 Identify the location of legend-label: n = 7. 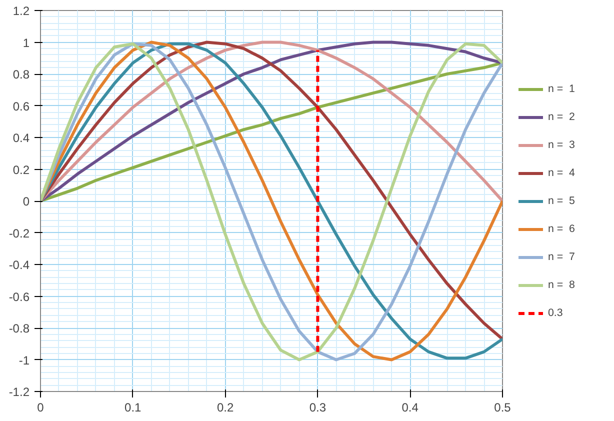
(561, 256).